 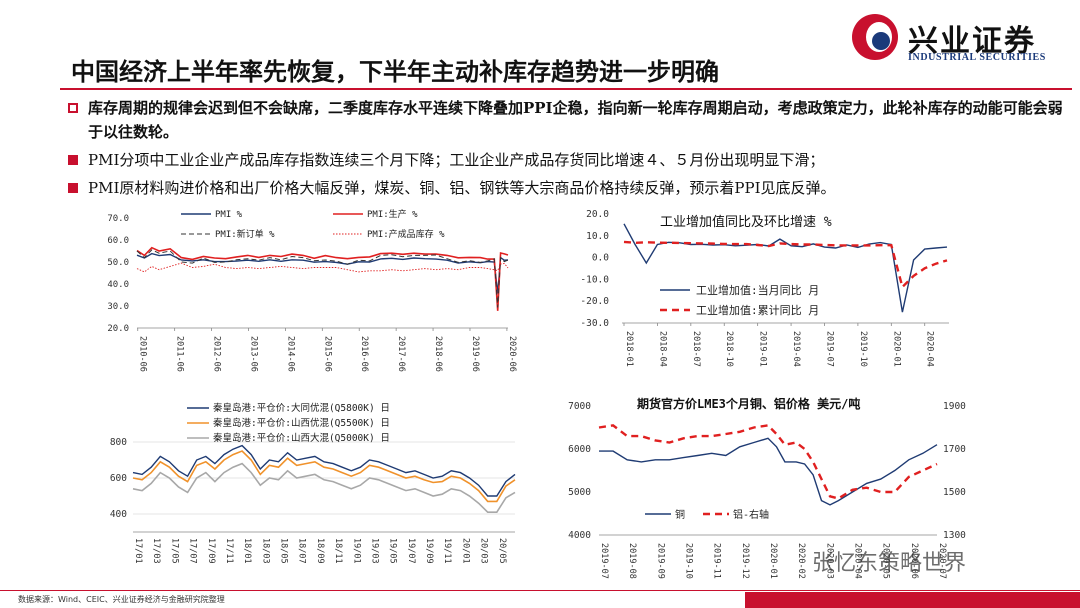 I want to click on logo-name-cn: 兴业证券, so click(x=972, y=41).